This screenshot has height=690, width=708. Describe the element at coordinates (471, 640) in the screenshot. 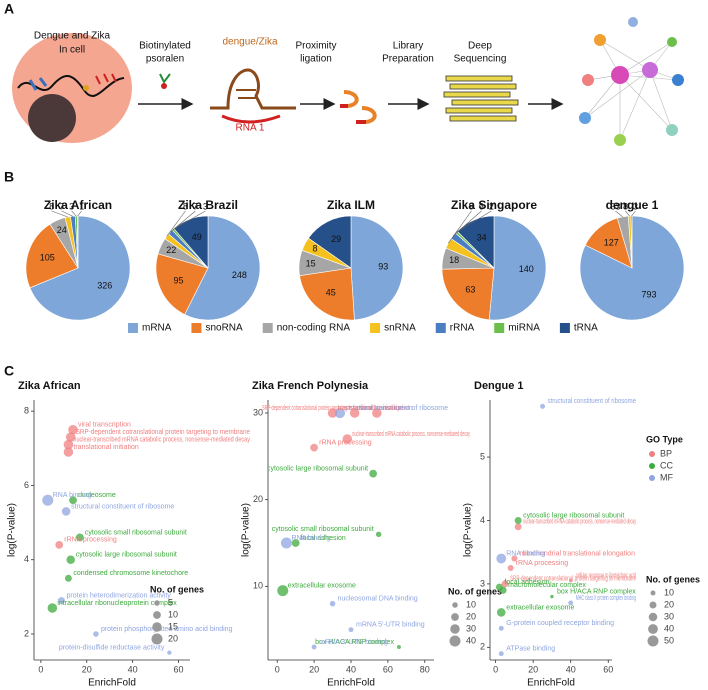

I see `size-legend-label: 40` at that location.